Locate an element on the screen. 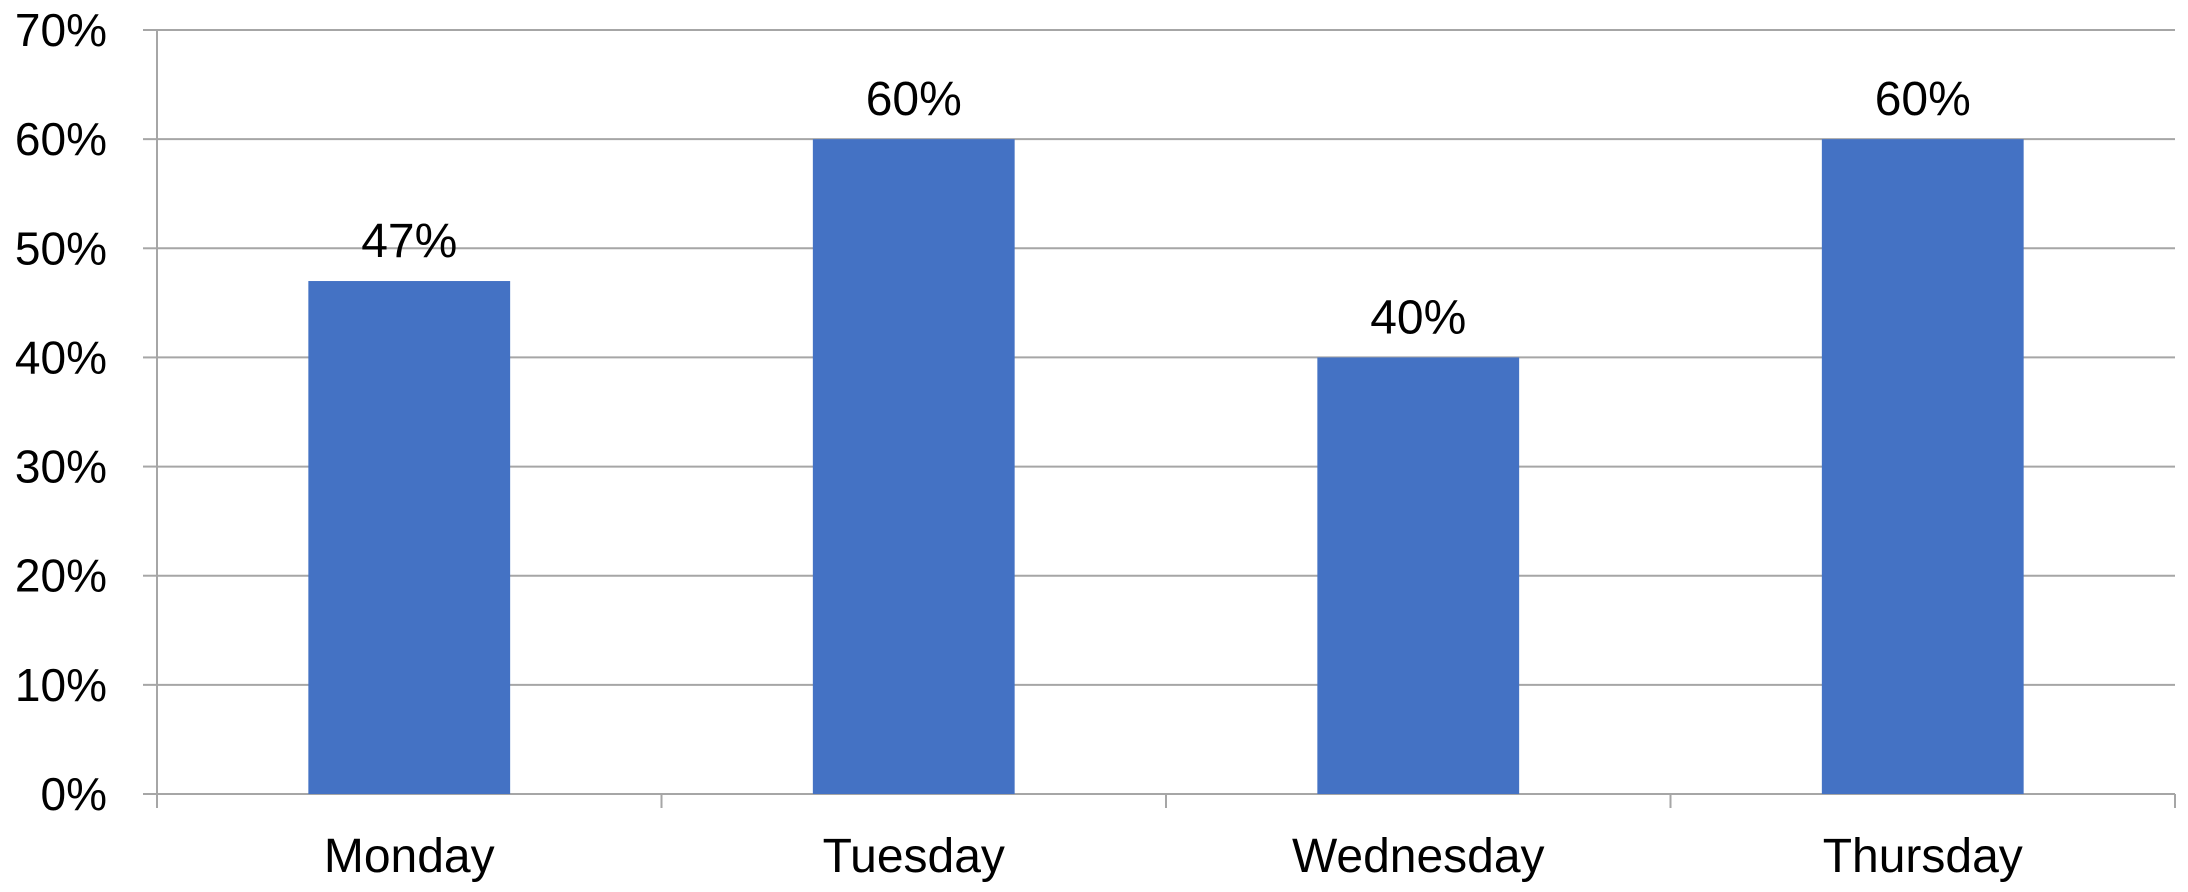 Image resolution: width=2188 pixels, height=892 pixels. y-tick-label: 50% is located at coordinates (61, 248).